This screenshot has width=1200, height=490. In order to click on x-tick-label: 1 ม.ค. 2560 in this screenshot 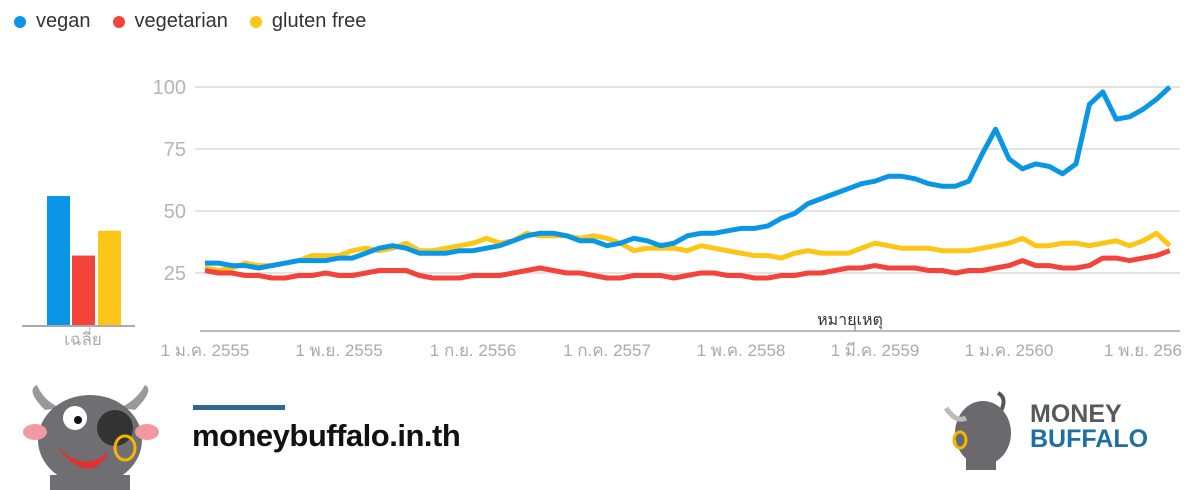, I will do `click(1009, 350)`.